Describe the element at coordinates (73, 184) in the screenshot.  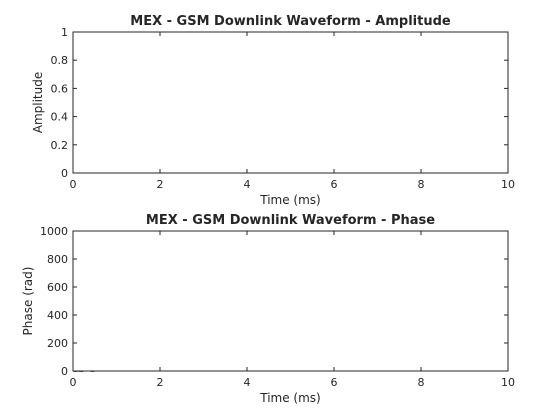
I see `amplitude-x-tick-label: 0` at that location.